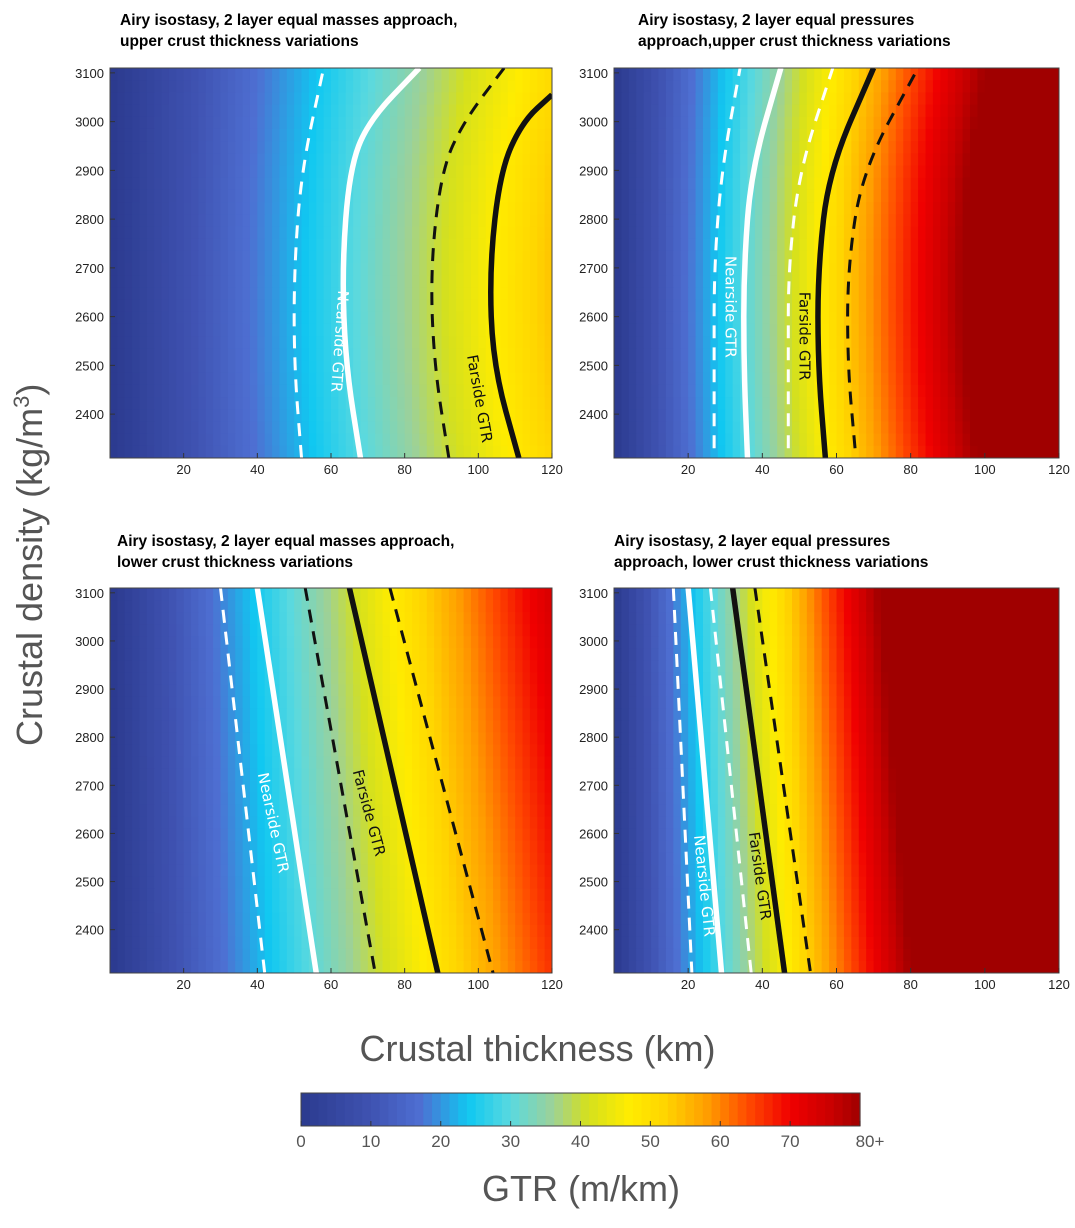 This screenshot has width=1075, height=1228. I want to click on x-tick-label: 20, so click(688, 469).